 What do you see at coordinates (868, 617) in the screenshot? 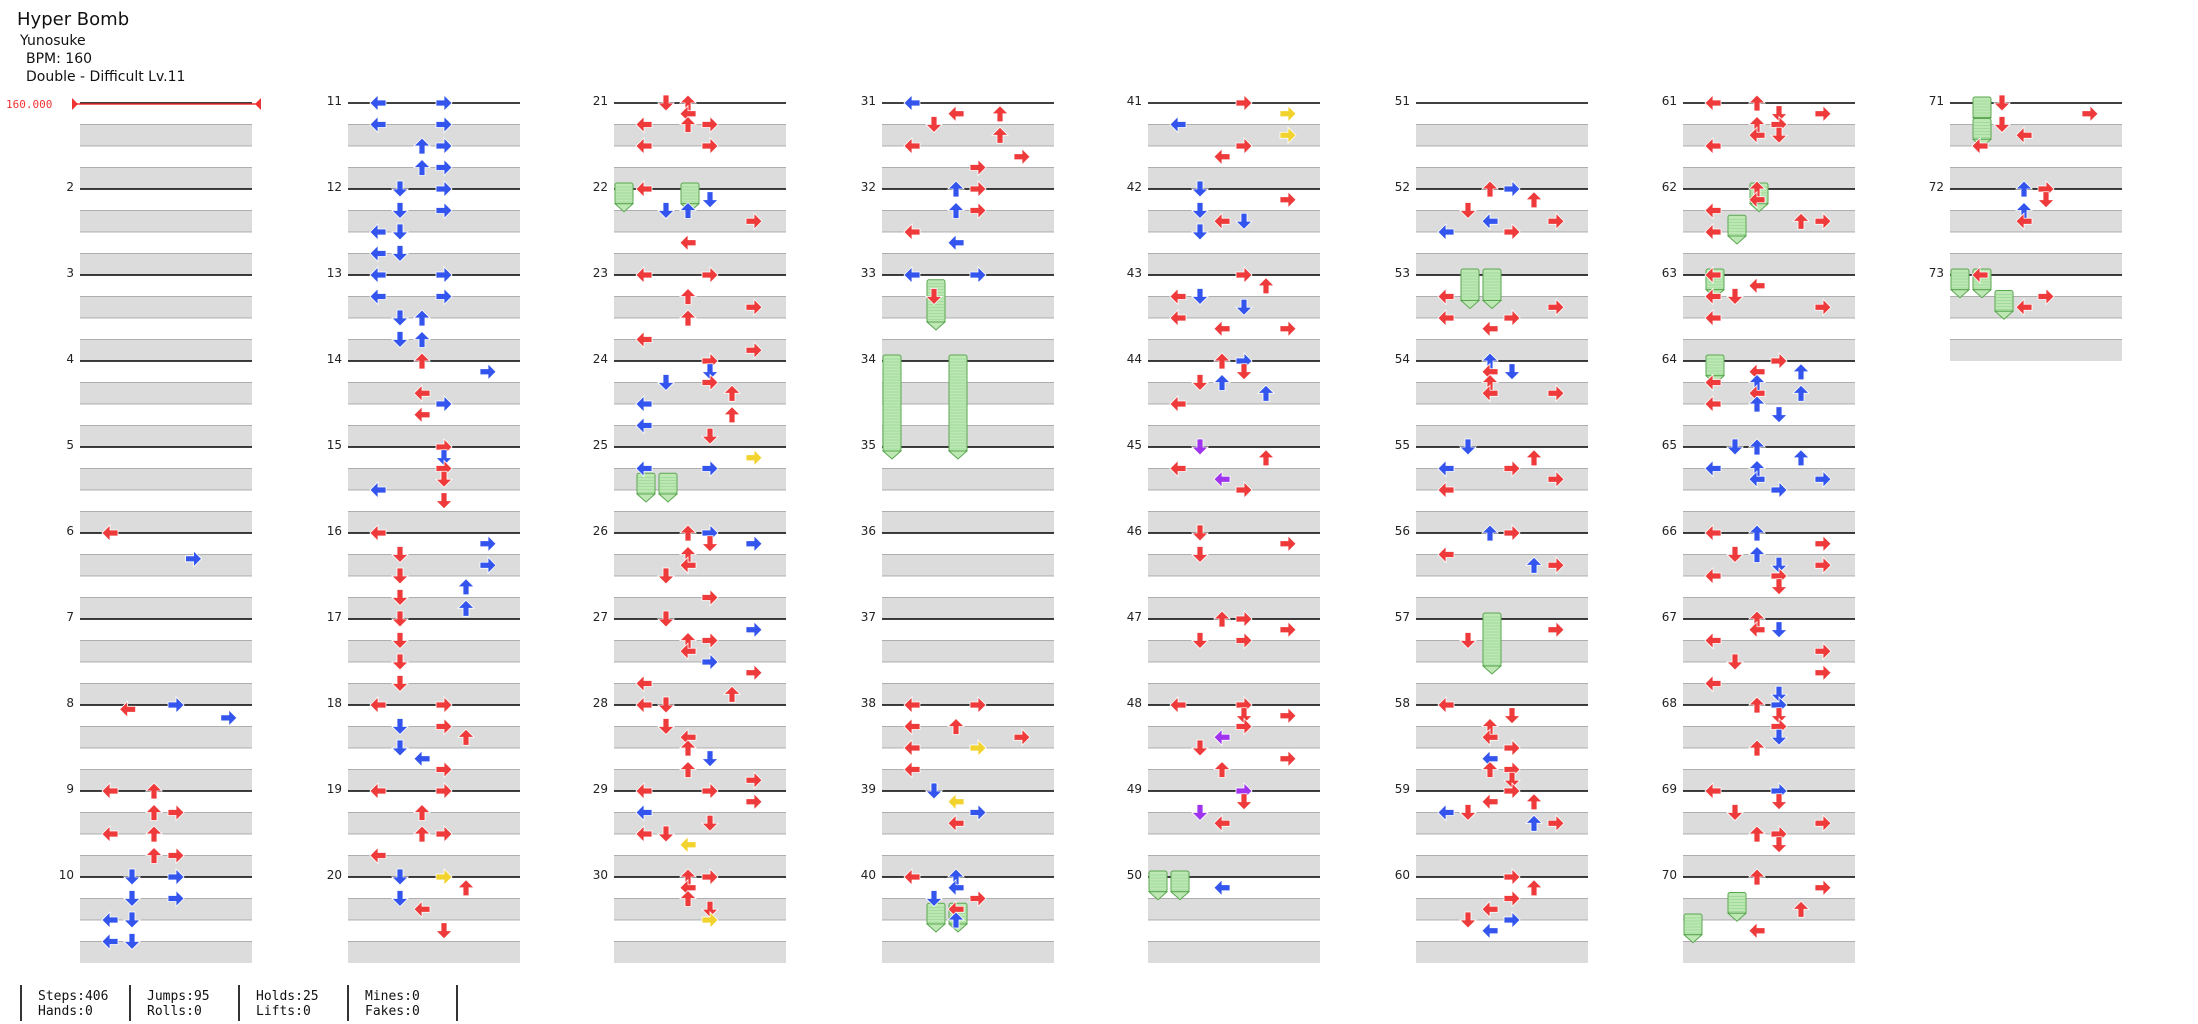
I see `measure-label: 37` at bounding box center [868, 617].